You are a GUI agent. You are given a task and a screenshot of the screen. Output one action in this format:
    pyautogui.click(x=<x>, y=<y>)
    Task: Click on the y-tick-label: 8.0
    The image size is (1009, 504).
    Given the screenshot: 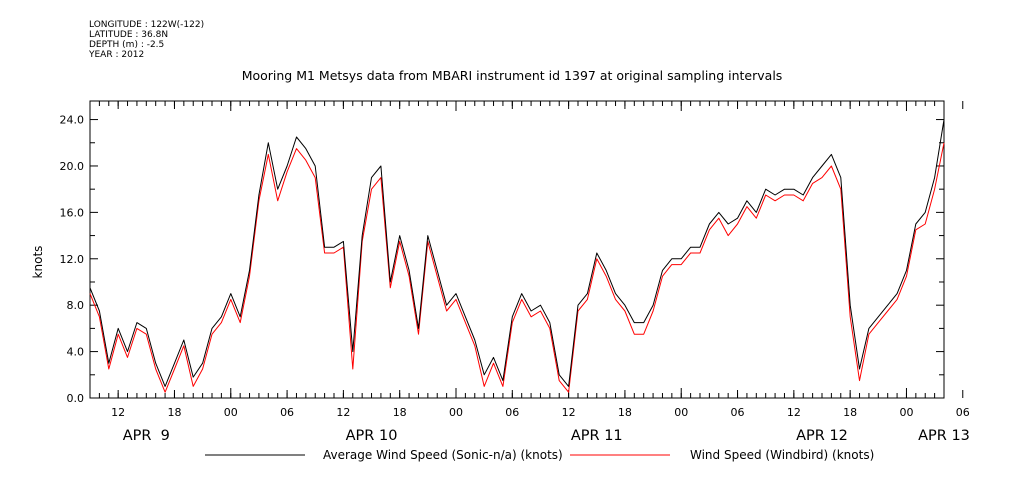 What is the action you would take?
    pyautogui.click(x=76, y=305)
    